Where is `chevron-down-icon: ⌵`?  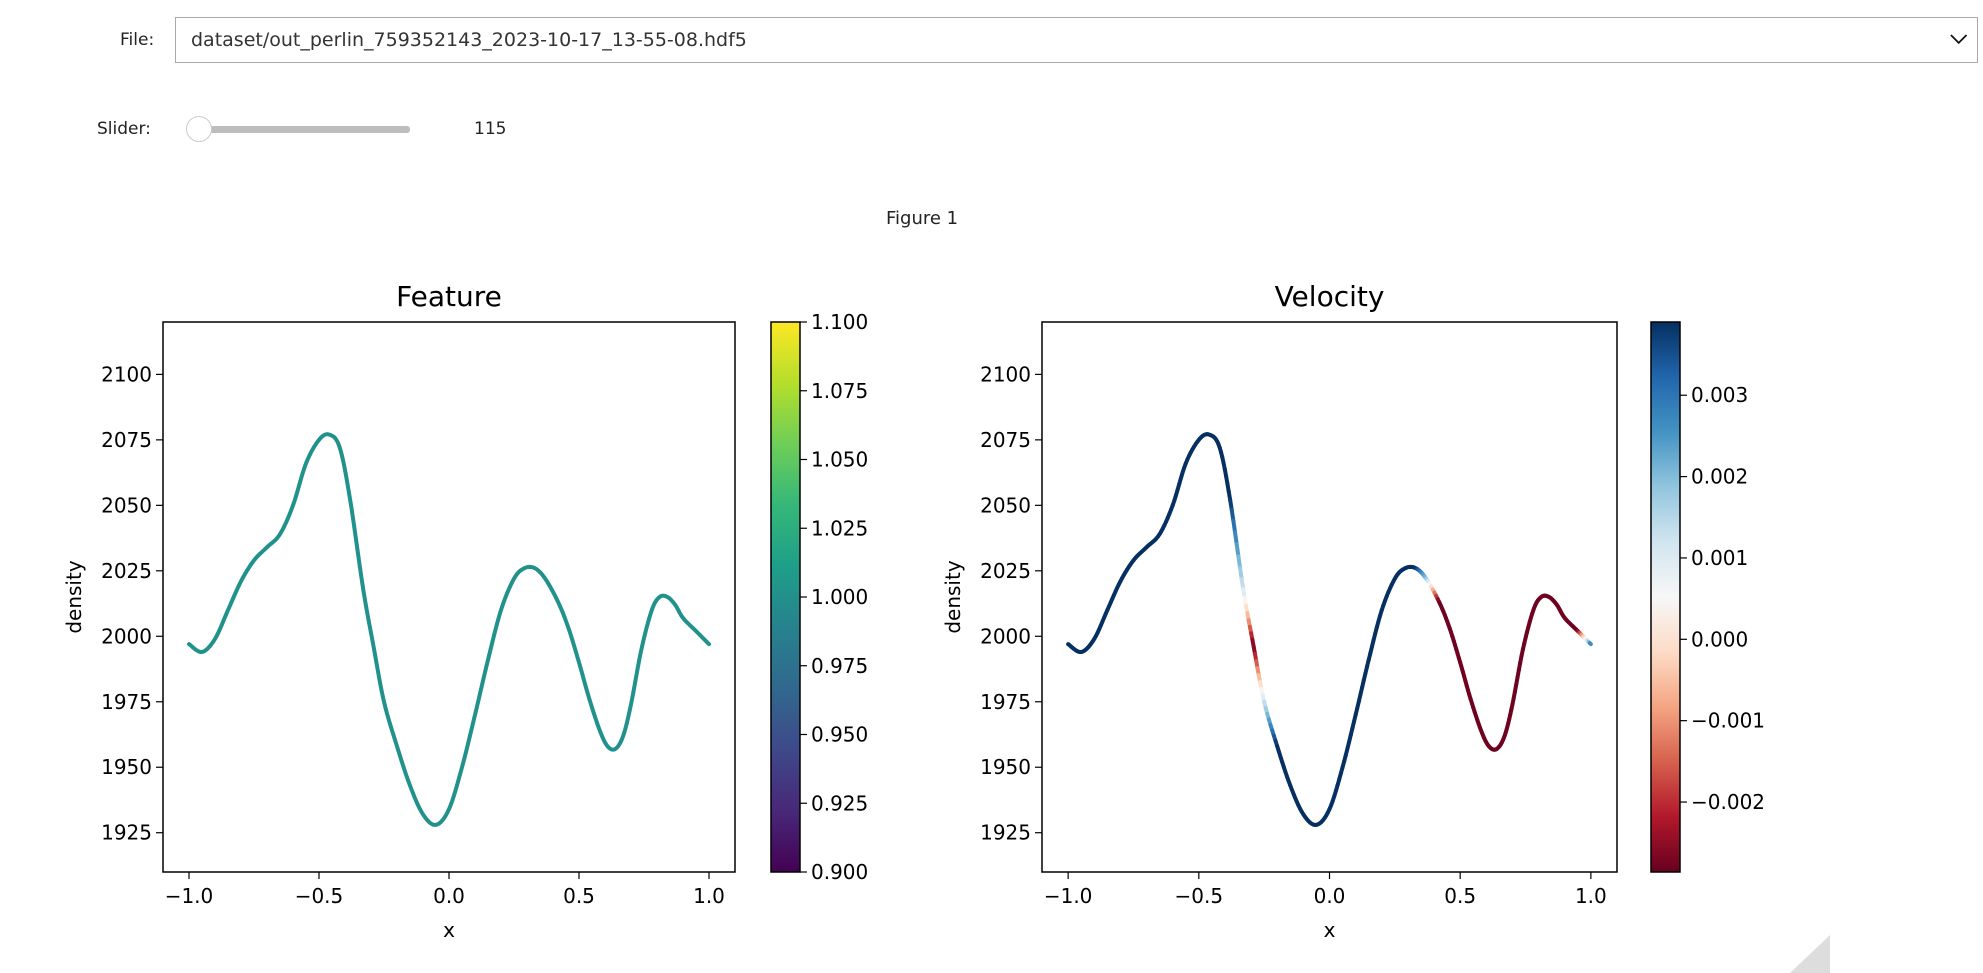
chevron-down-icon: ⌵ is located at coordinates (1958, 36).